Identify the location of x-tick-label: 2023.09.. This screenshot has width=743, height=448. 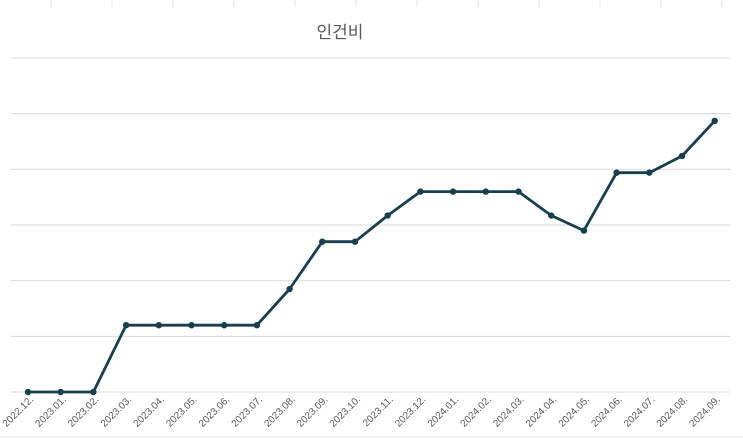
(312, 411).